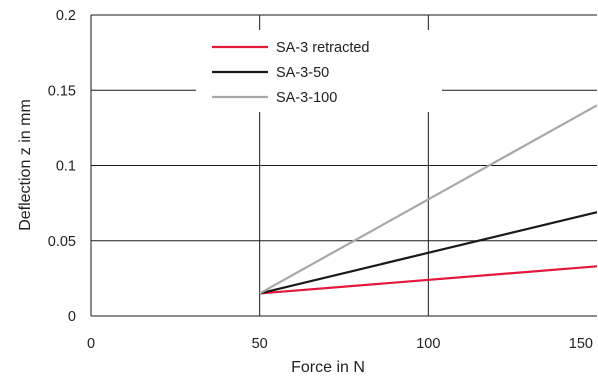 This screenshot has width=598, height=385. I want to click on x-tick-label: 50, so click(260, 344).